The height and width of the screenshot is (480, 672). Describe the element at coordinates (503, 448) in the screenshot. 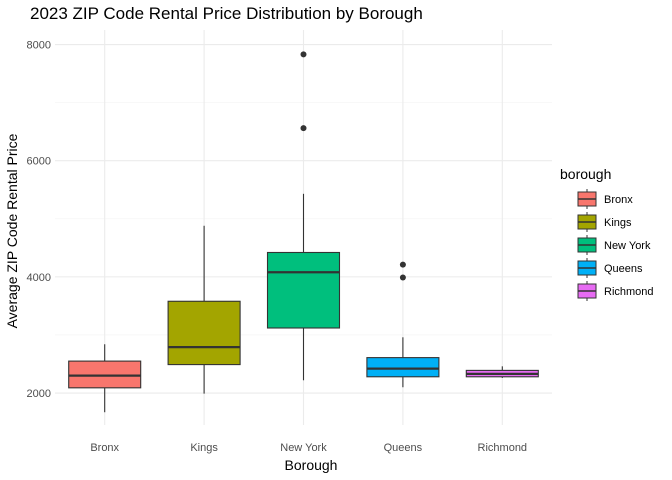

I see `x-tick-label: Richmond` at that location.